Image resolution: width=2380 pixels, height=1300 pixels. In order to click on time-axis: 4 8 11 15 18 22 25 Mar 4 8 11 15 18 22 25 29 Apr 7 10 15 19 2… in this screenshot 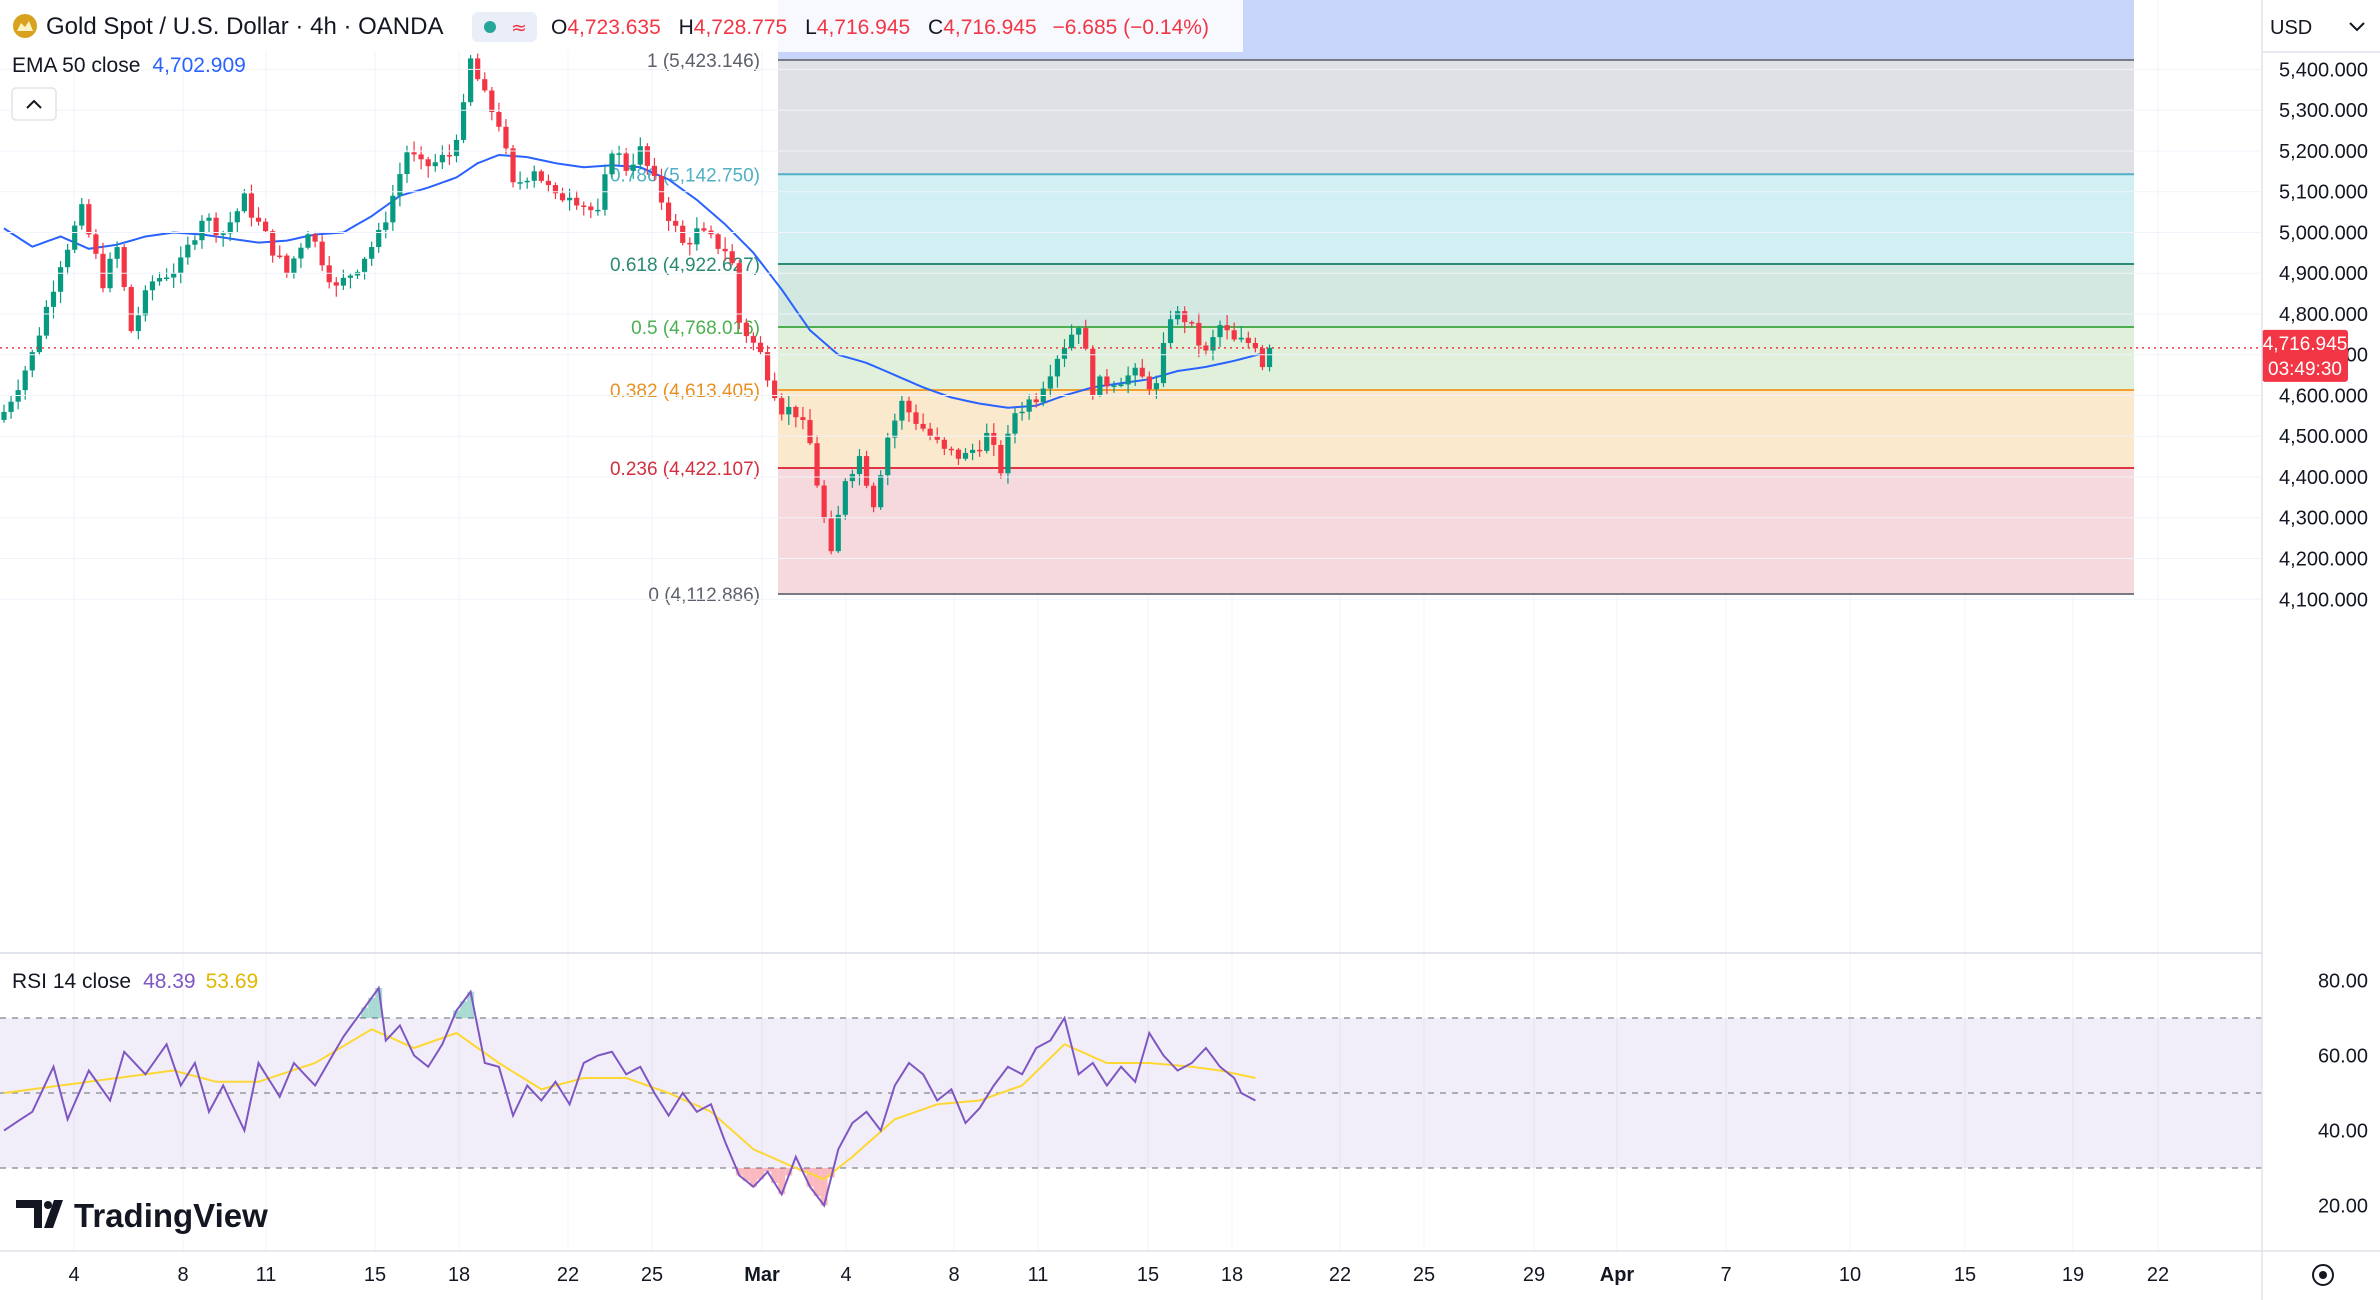, I will do `click(1118, 1275)`.